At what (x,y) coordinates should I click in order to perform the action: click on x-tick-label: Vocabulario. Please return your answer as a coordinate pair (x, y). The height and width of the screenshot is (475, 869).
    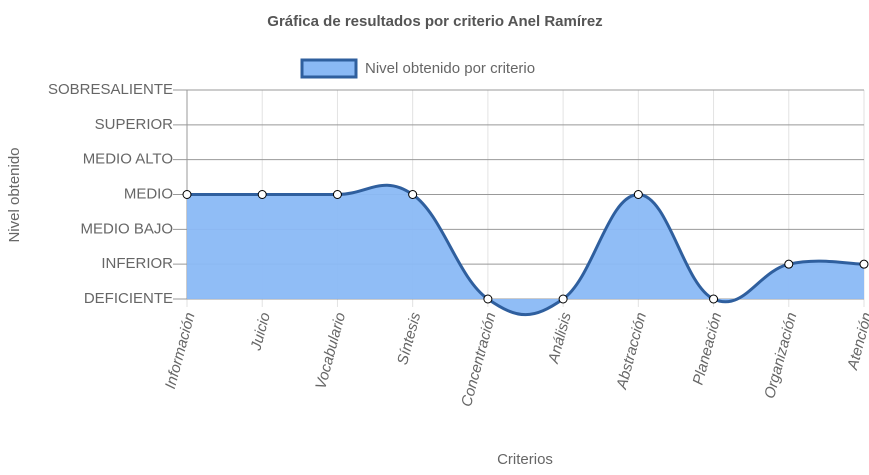
    Looking at the image, I should click on (330, 351).